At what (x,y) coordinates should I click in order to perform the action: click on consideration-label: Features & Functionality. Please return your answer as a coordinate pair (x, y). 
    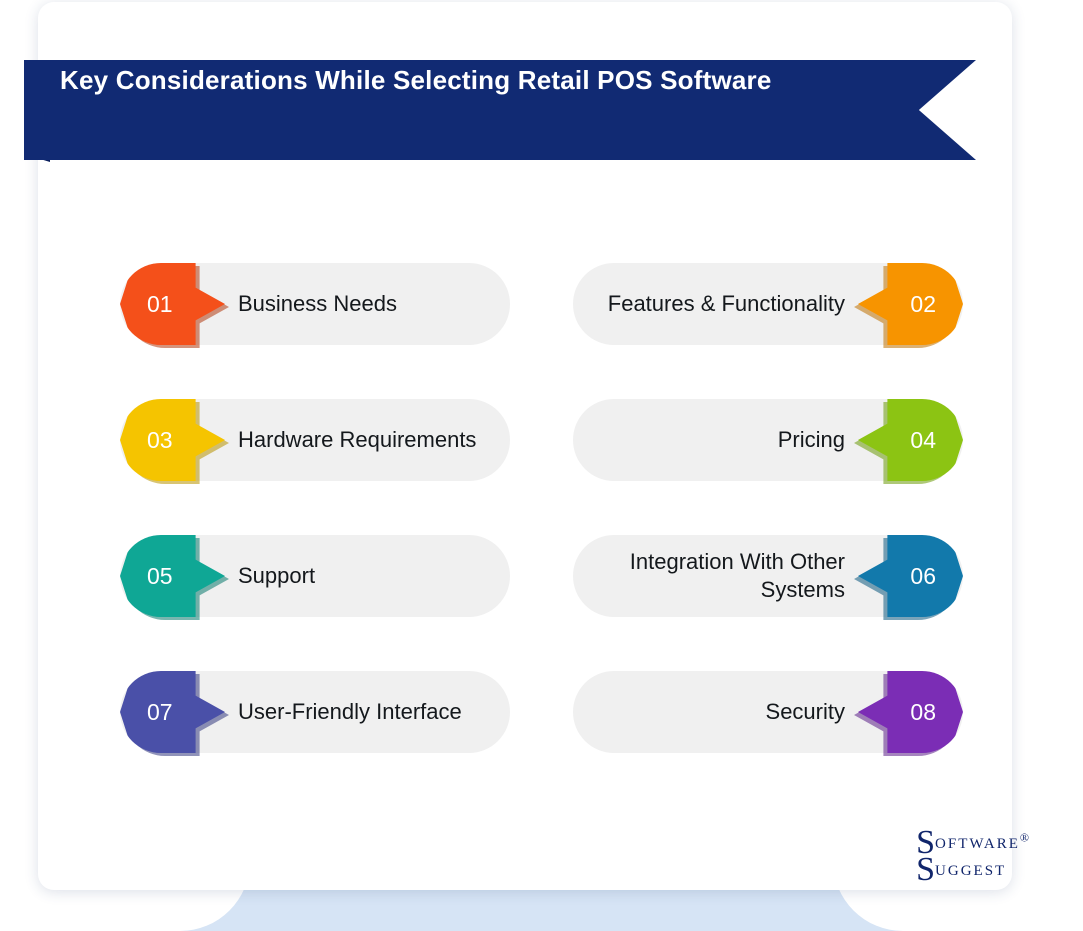
    Looking at the image, I should click on (721, 304).